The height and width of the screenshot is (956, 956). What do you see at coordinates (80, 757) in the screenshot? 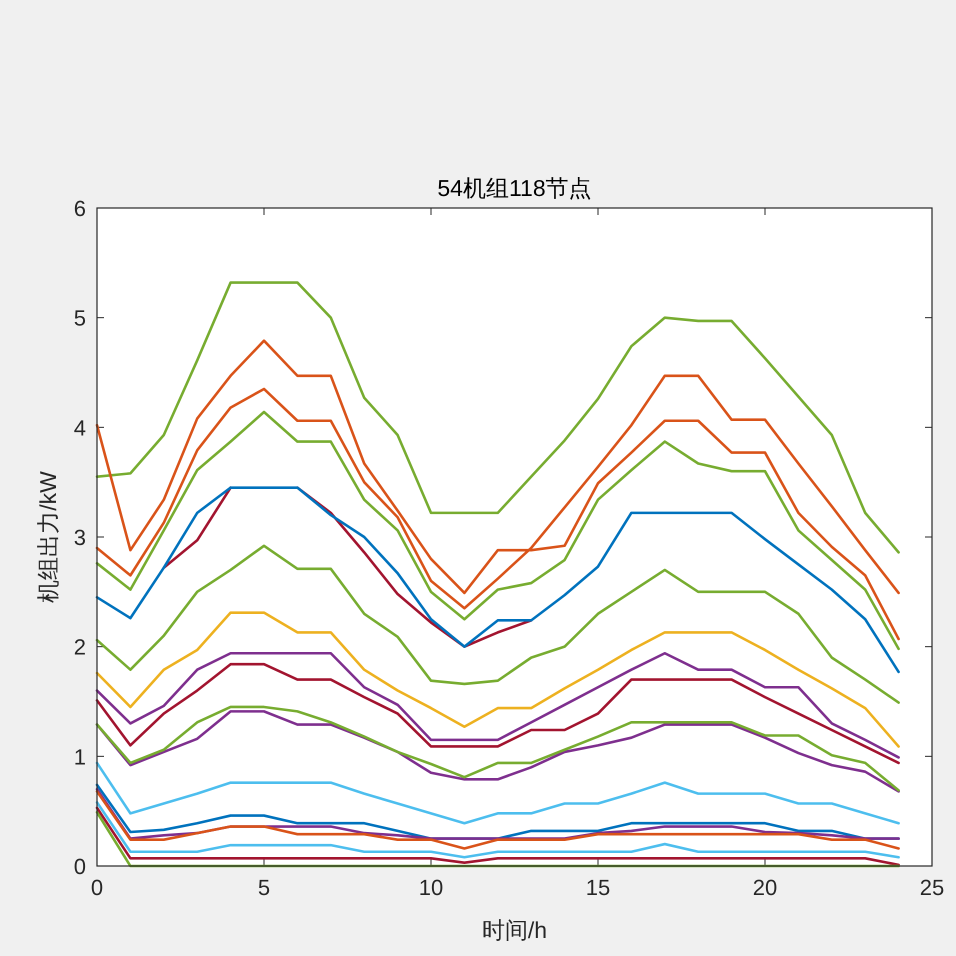
I see `y-tick-label: 1` at bounding box center [80, 757].